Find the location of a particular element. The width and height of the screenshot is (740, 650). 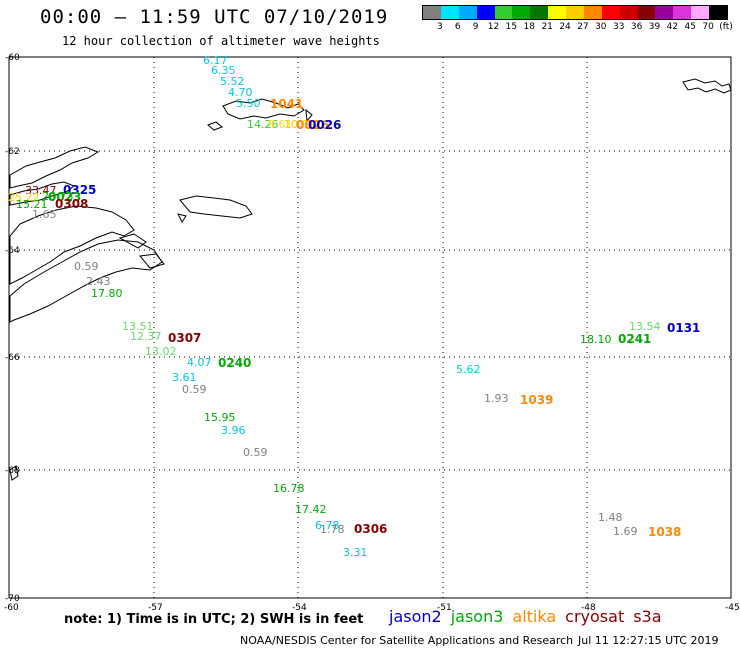

pass-time-label: 0241 is located at coordinates (634, 339).